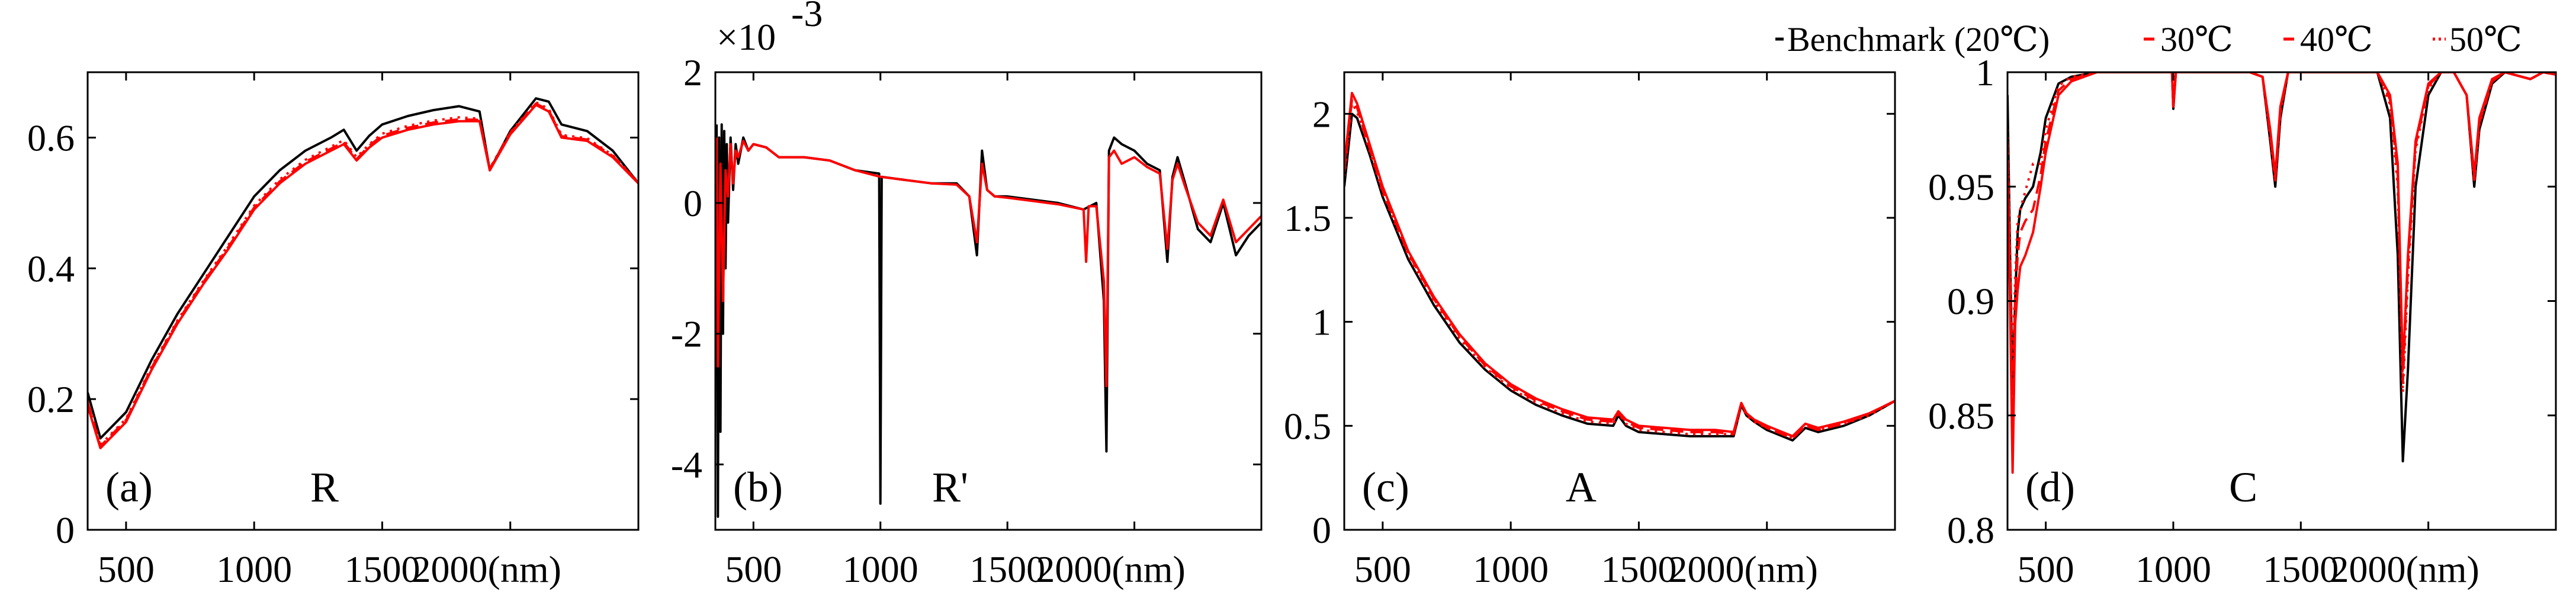  I want to click on y-tick-label: 1.5, so click(1307, 218).